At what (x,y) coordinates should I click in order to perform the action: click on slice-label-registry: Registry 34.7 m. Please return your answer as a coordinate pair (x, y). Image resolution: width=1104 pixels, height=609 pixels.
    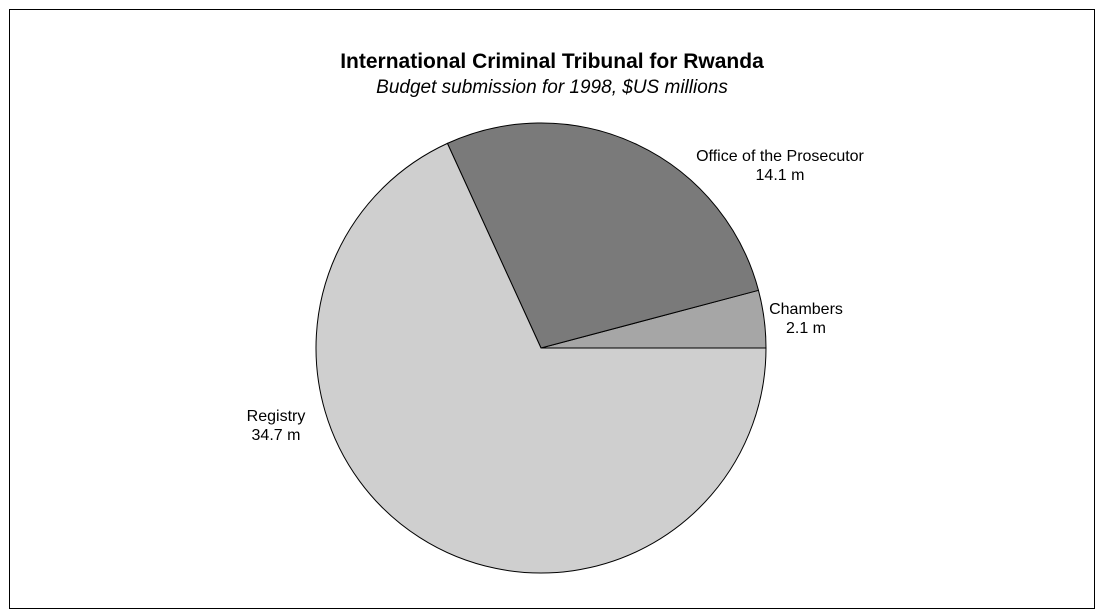
    Looking at the image, I should click on (276, 426).